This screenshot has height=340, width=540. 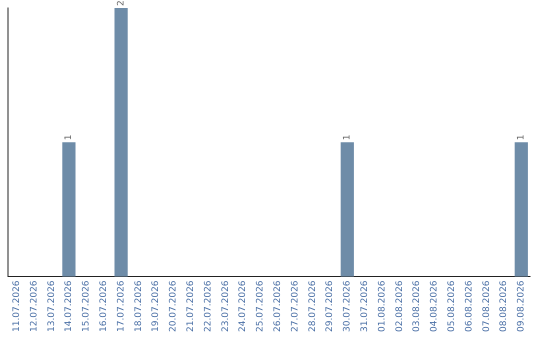 I want to click on x-tick-label: 25.07.2026, so click(x=261, y=306).